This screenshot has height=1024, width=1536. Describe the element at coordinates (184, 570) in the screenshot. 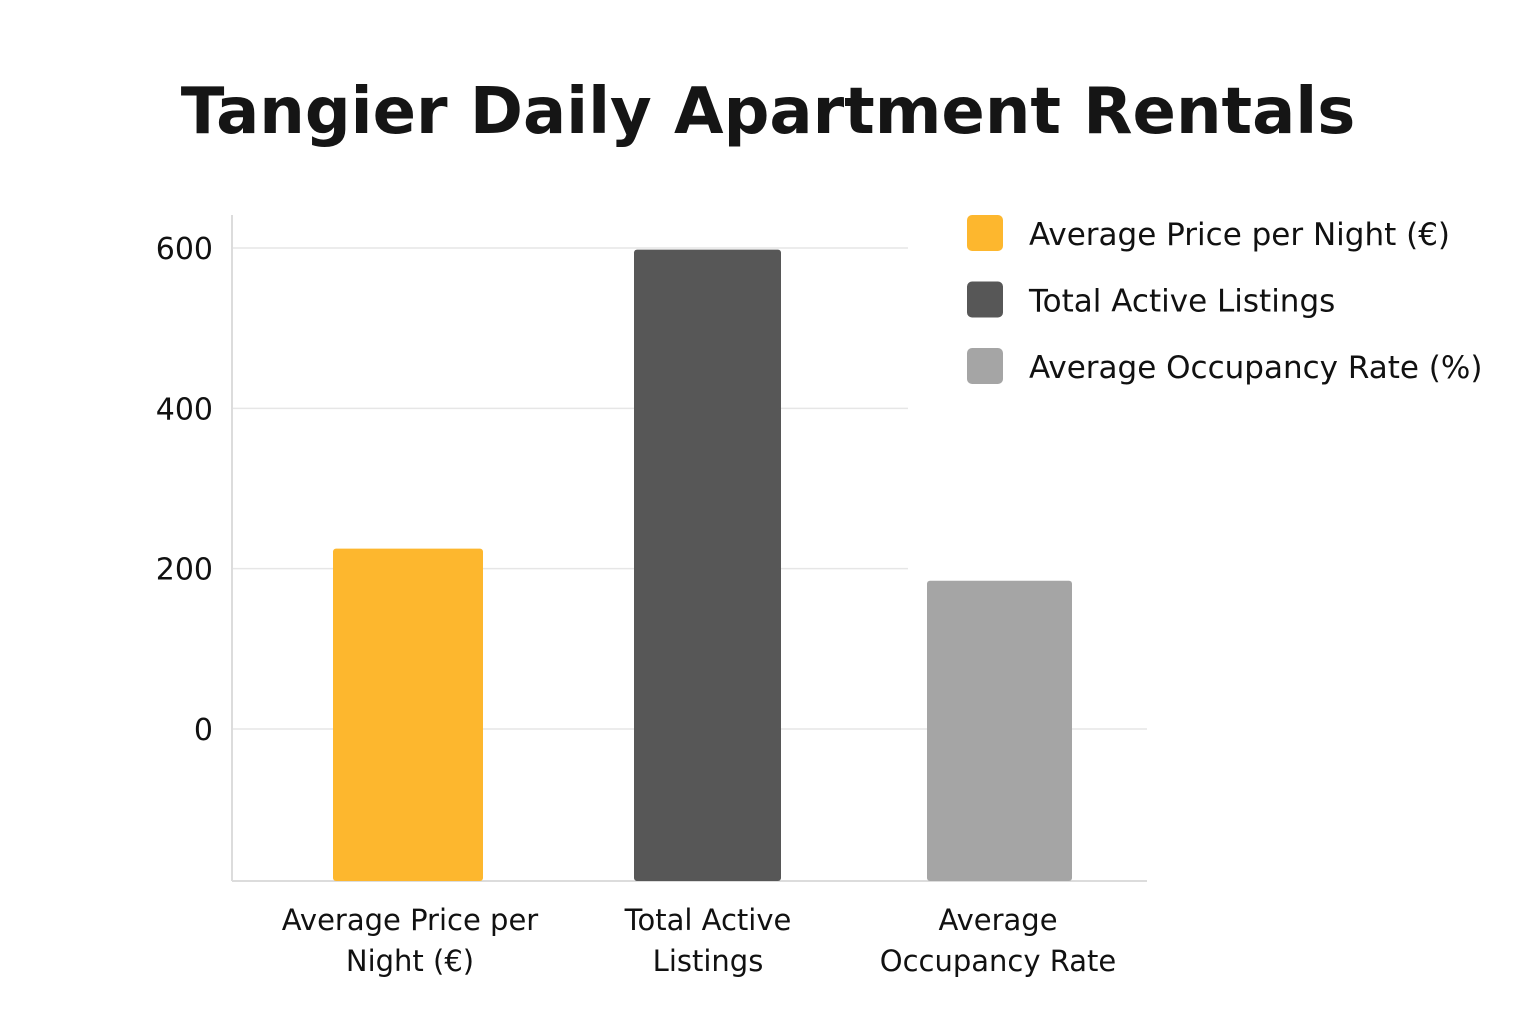

I see `y-tick-label: 200` at that location.